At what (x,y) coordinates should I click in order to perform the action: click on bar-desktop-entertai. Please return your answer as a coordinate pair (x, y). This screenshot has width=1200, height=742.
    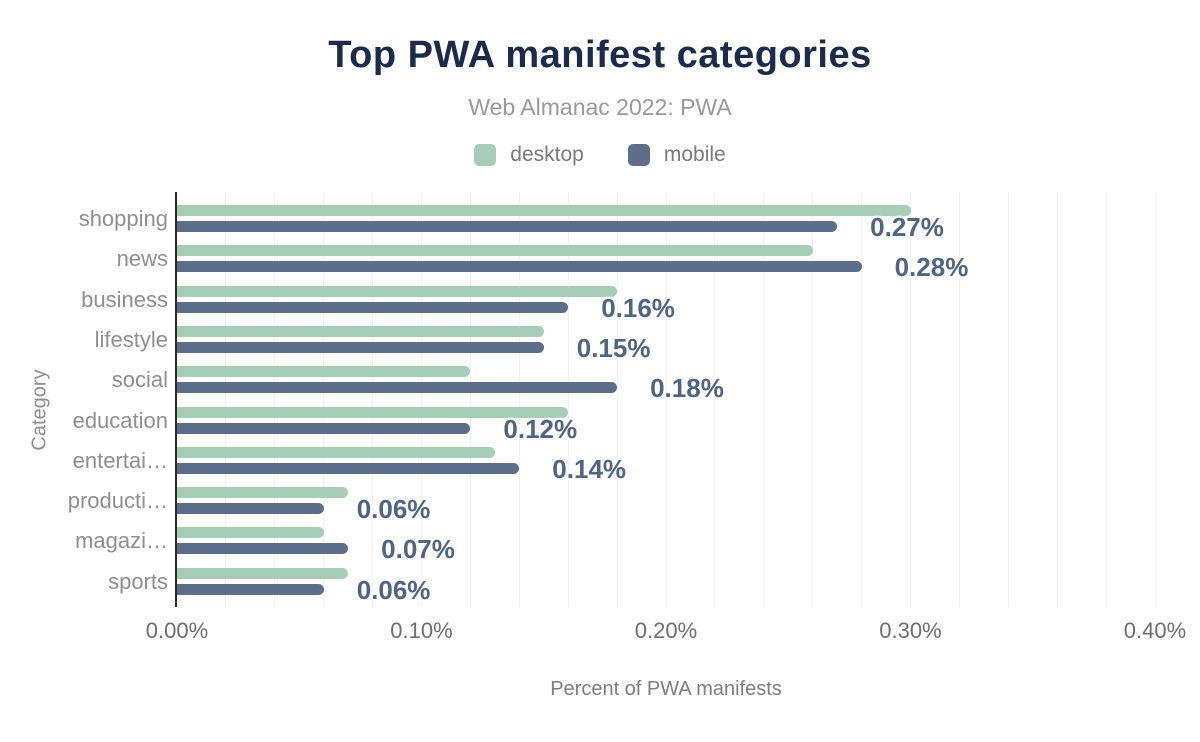
    Looking at the image, I should click on (336, 452).